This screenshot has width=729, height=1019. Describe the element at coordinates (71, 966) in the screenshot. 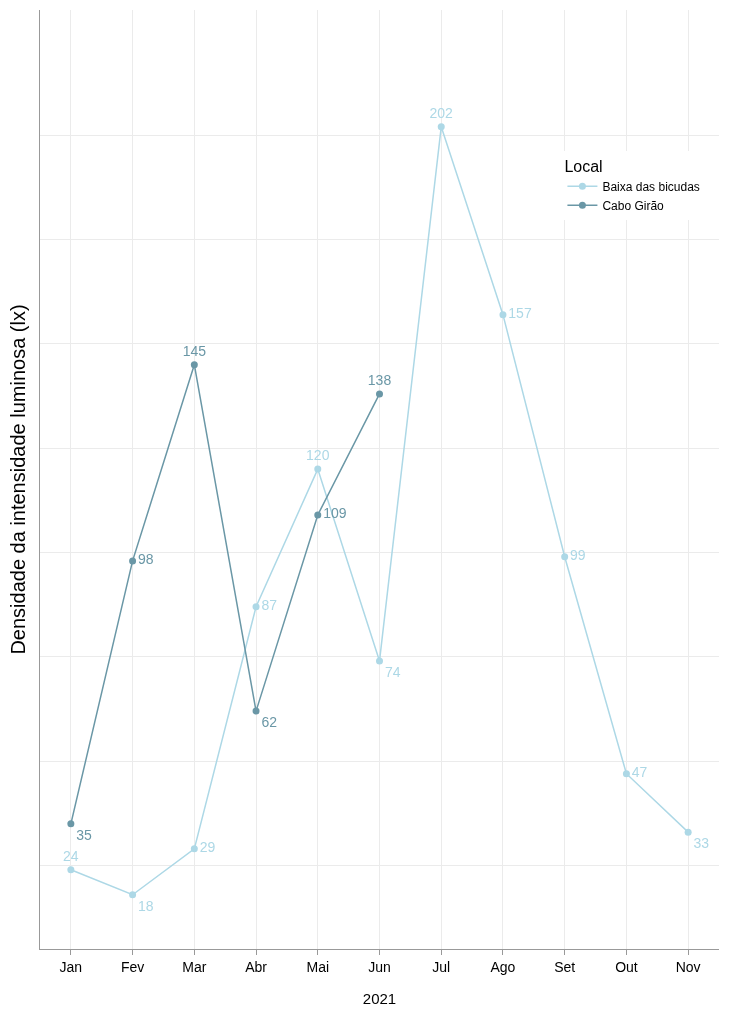

I see `x-tick-label: Jan` at that location.